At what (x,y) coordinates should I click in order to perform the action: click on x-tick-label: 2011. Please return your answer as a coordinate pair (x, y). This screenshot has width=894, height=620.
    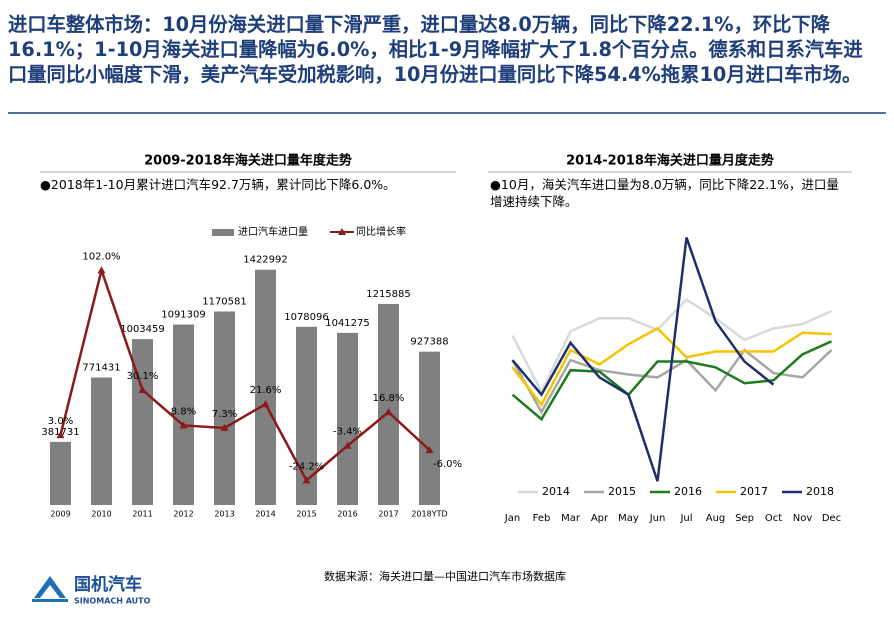
    Looking at the image, I should click on (142, 514).